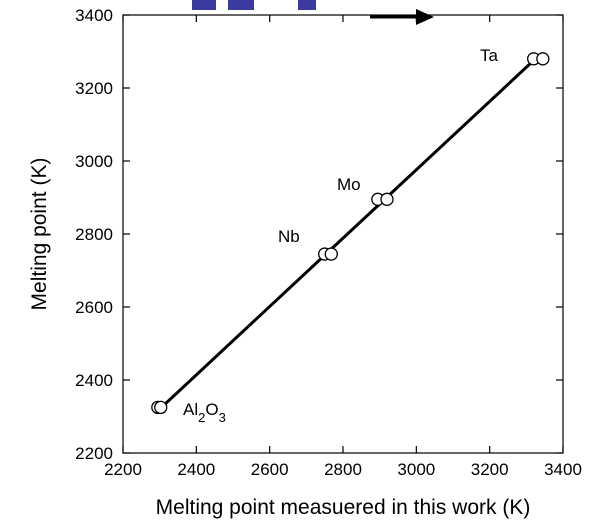 Image resolution: width=600 pixels, height=526 pixels. Describe the element at coordinates (204, 412) in the screenshot. I see `point-label-al: Al2O3` at that location.